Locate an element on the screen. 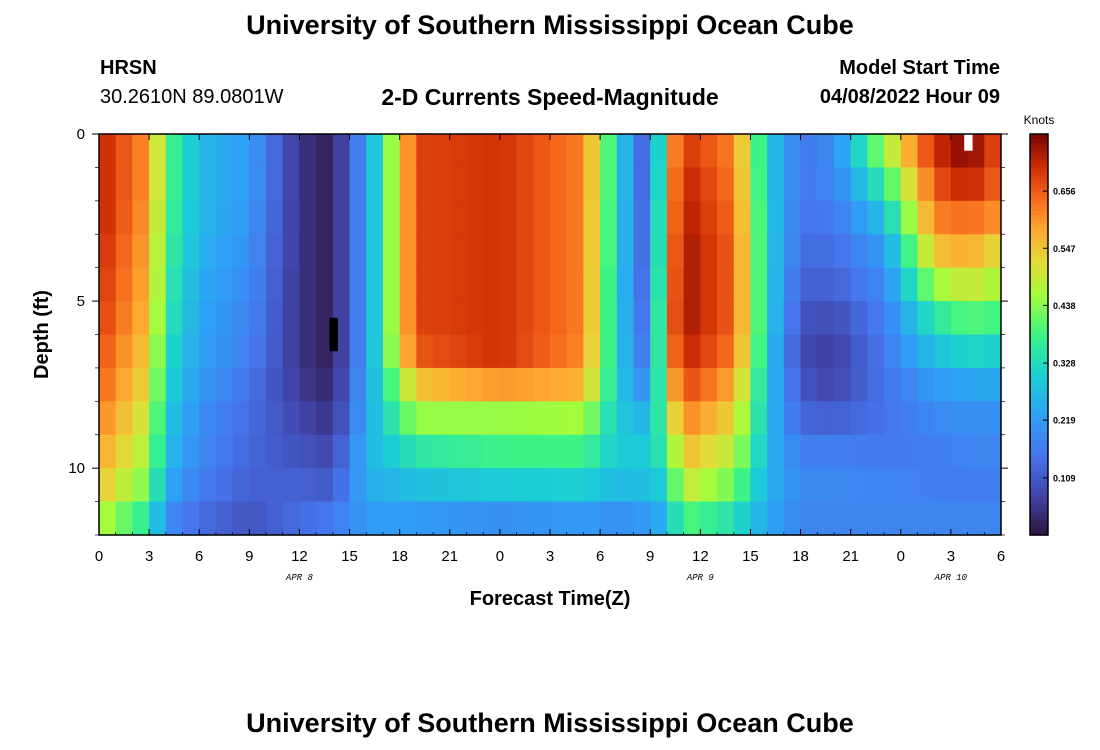 The image size is (1100, 750). colorbar: Knots 0.109 0.219 0.328 0.438 0.547 0.656 is located at coordinates (1050, 324).